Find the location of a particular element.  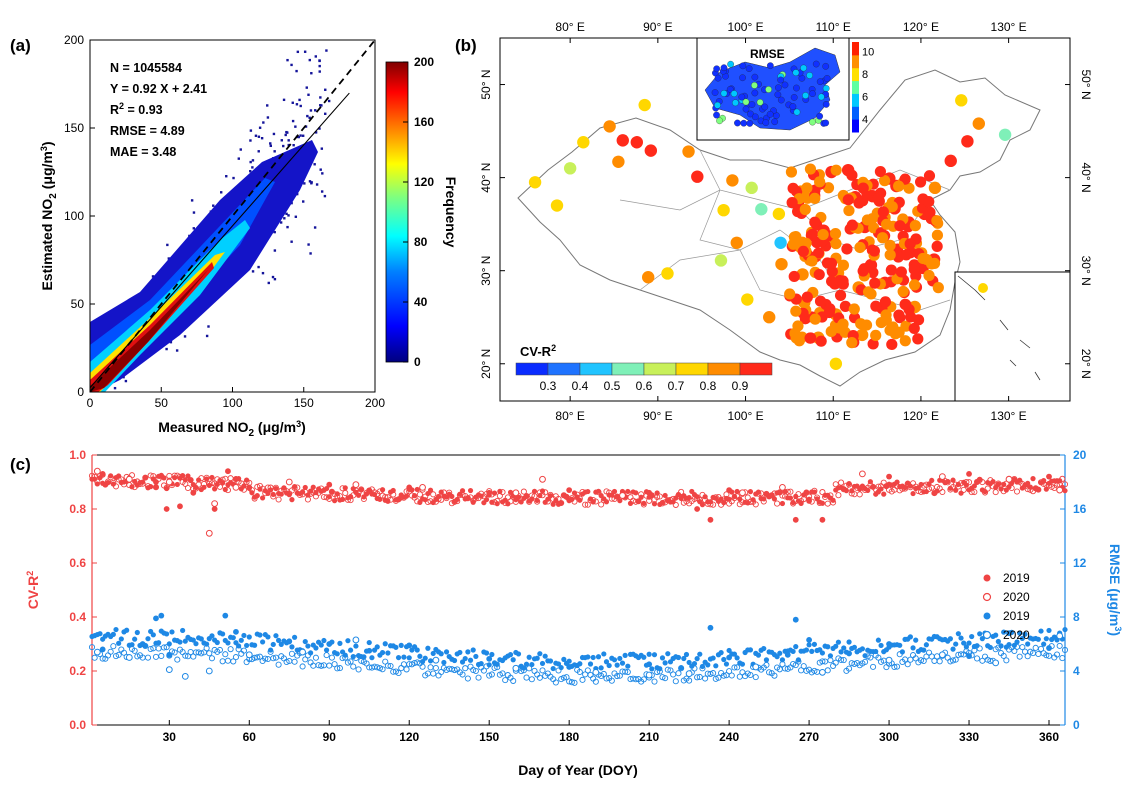

map-lat-label-right: 50° N is located at coordinates (1086, 84).